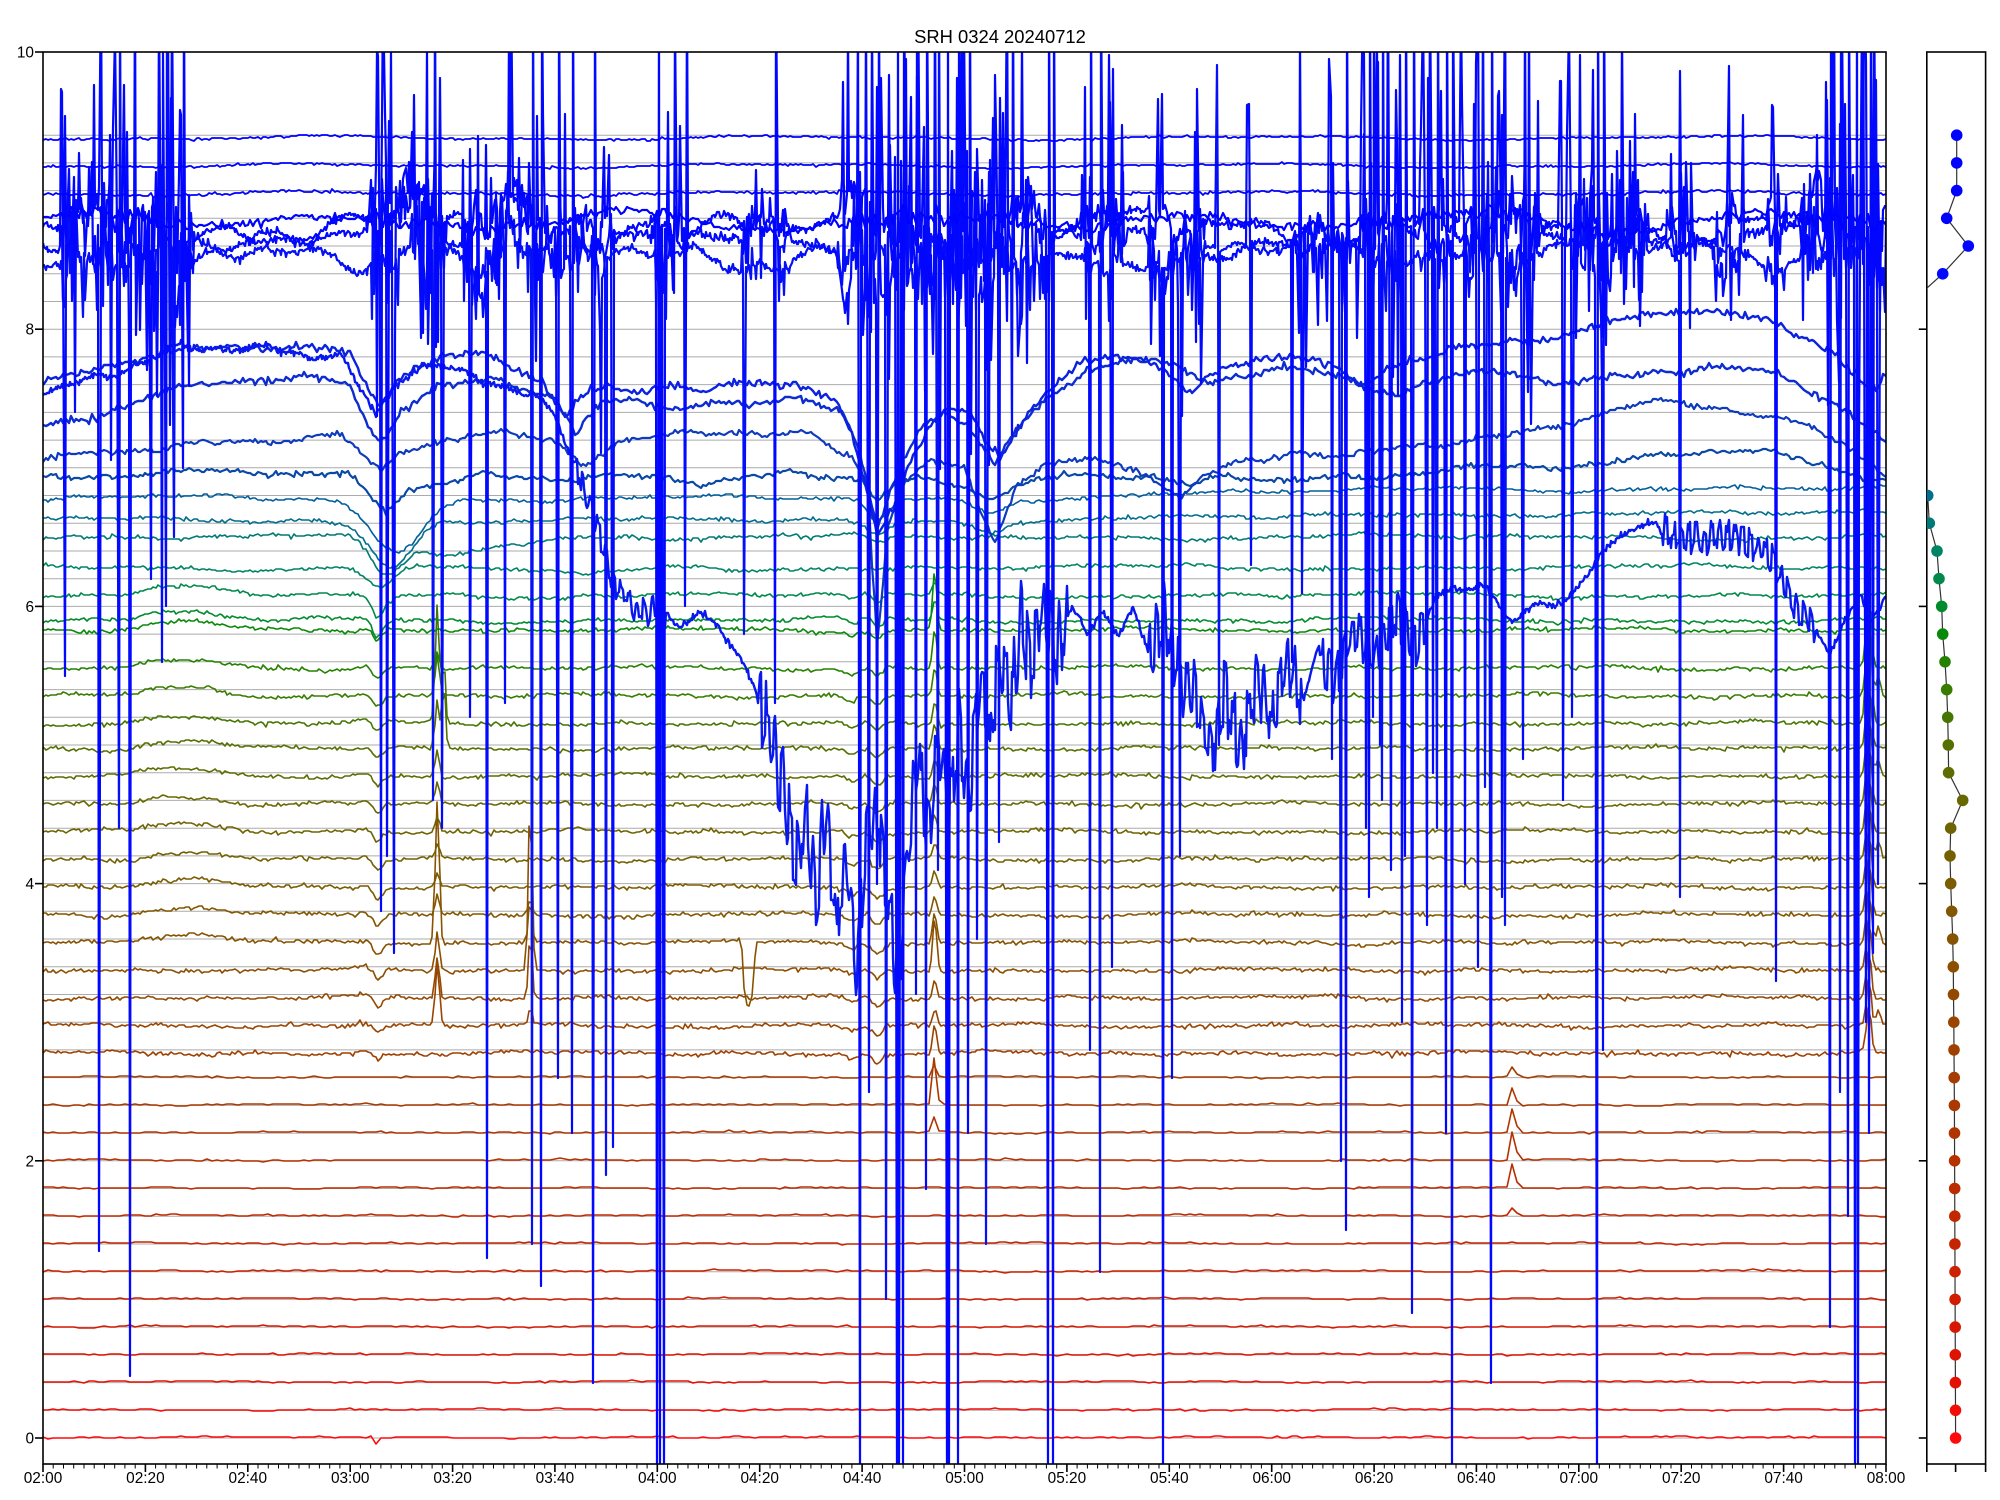 This screenshot has height=1500, width=2000. Describe the element at coordinates (145, 1478) in the screenshot. I see `svg-text: 02:20` at that location.